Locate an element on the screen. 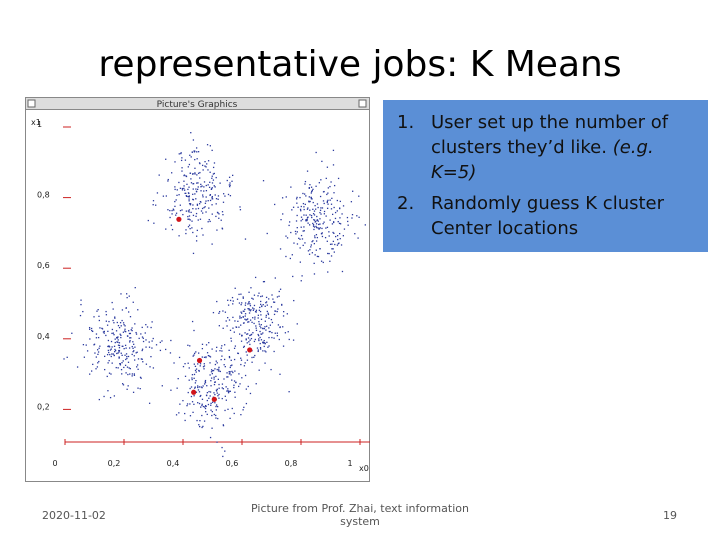 The height and width of the screenshot is (540, 720). y-tick-label: 0,2 is located at coordinates (43, 406).